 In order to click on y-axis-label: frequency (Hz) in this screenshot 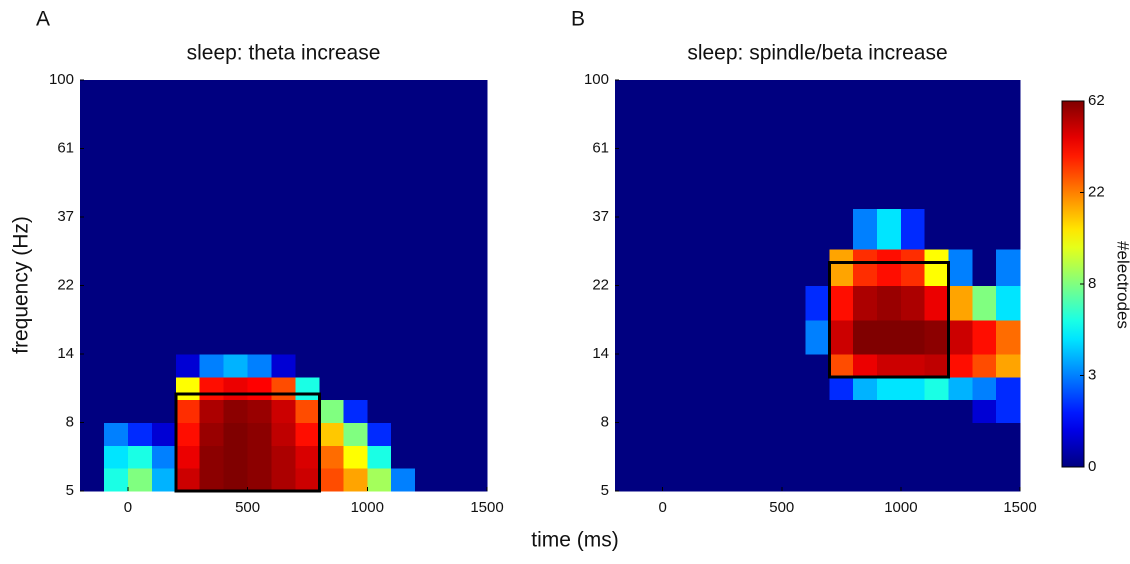, I will do `click(21, 285)`.